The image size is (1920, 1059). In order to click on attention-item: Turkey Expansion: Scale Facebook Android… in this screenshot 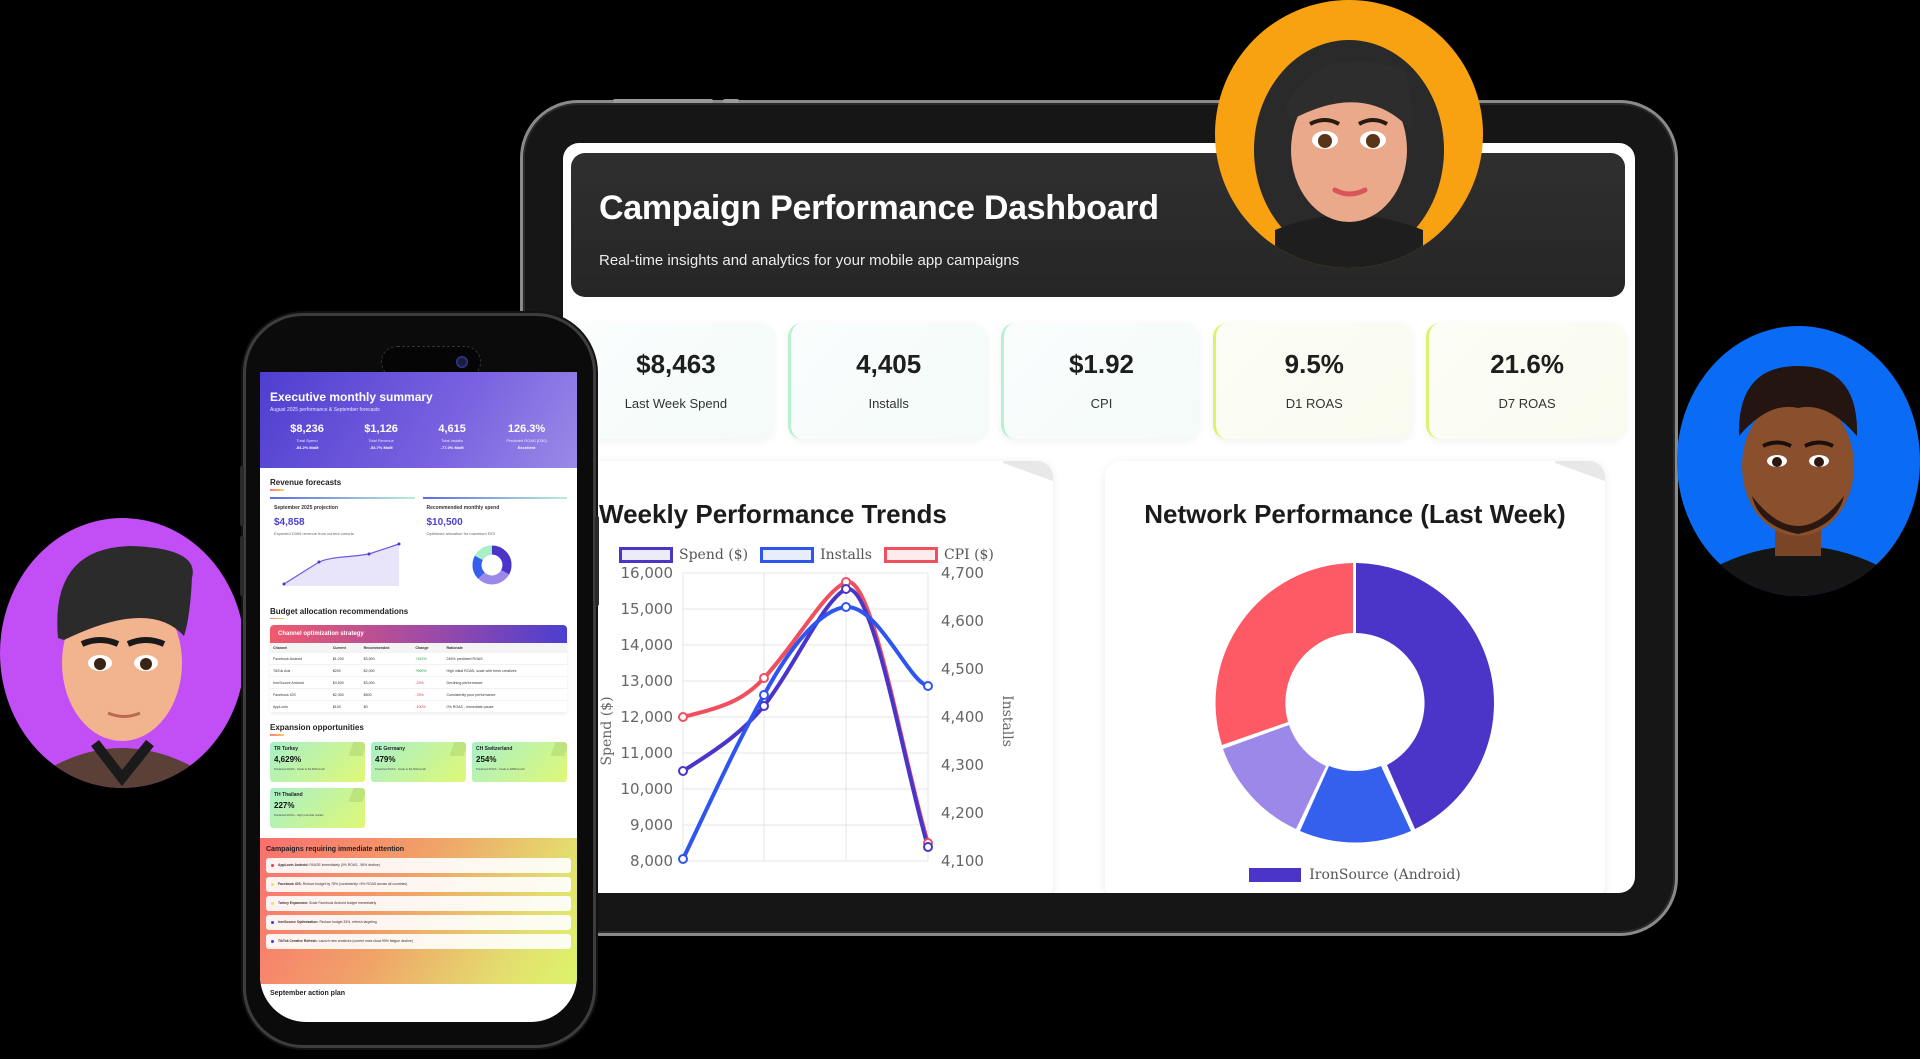, I will do `click(418, 903)`.